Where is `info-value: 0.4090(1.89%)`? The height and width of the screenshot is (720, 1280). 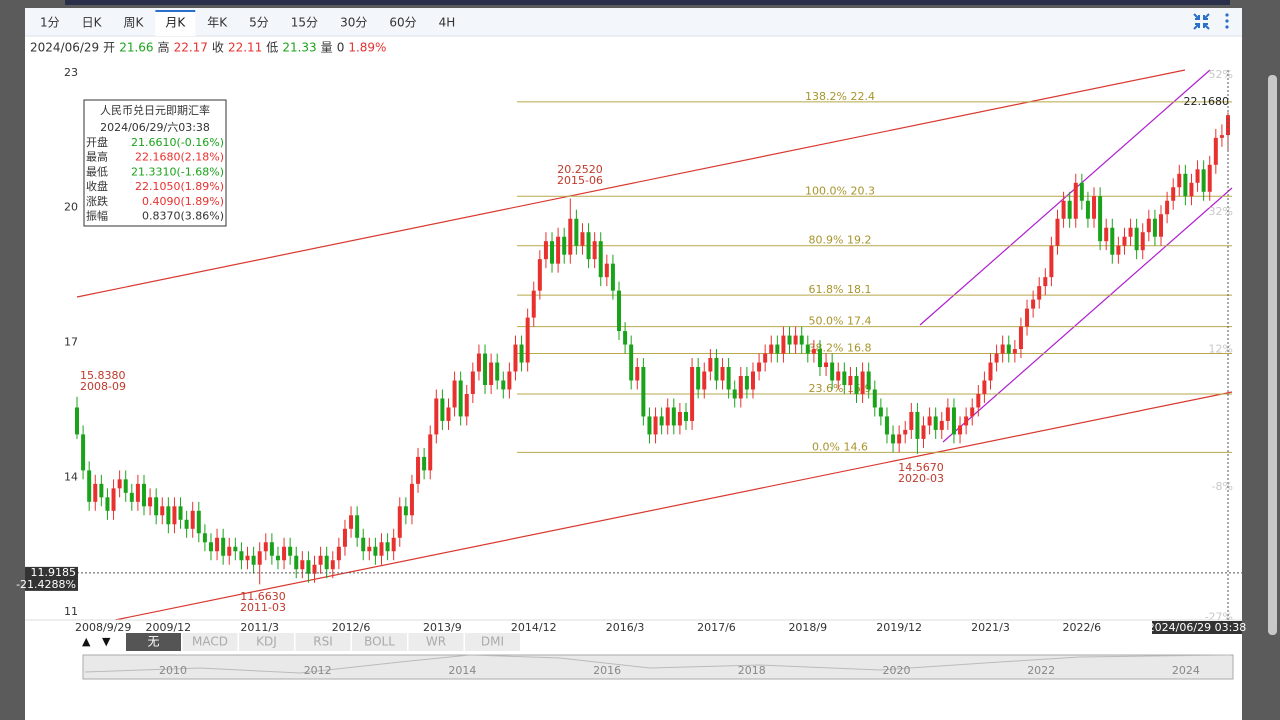
info-value: 0.4090(1.89%) is located at coordinates (183, 201).